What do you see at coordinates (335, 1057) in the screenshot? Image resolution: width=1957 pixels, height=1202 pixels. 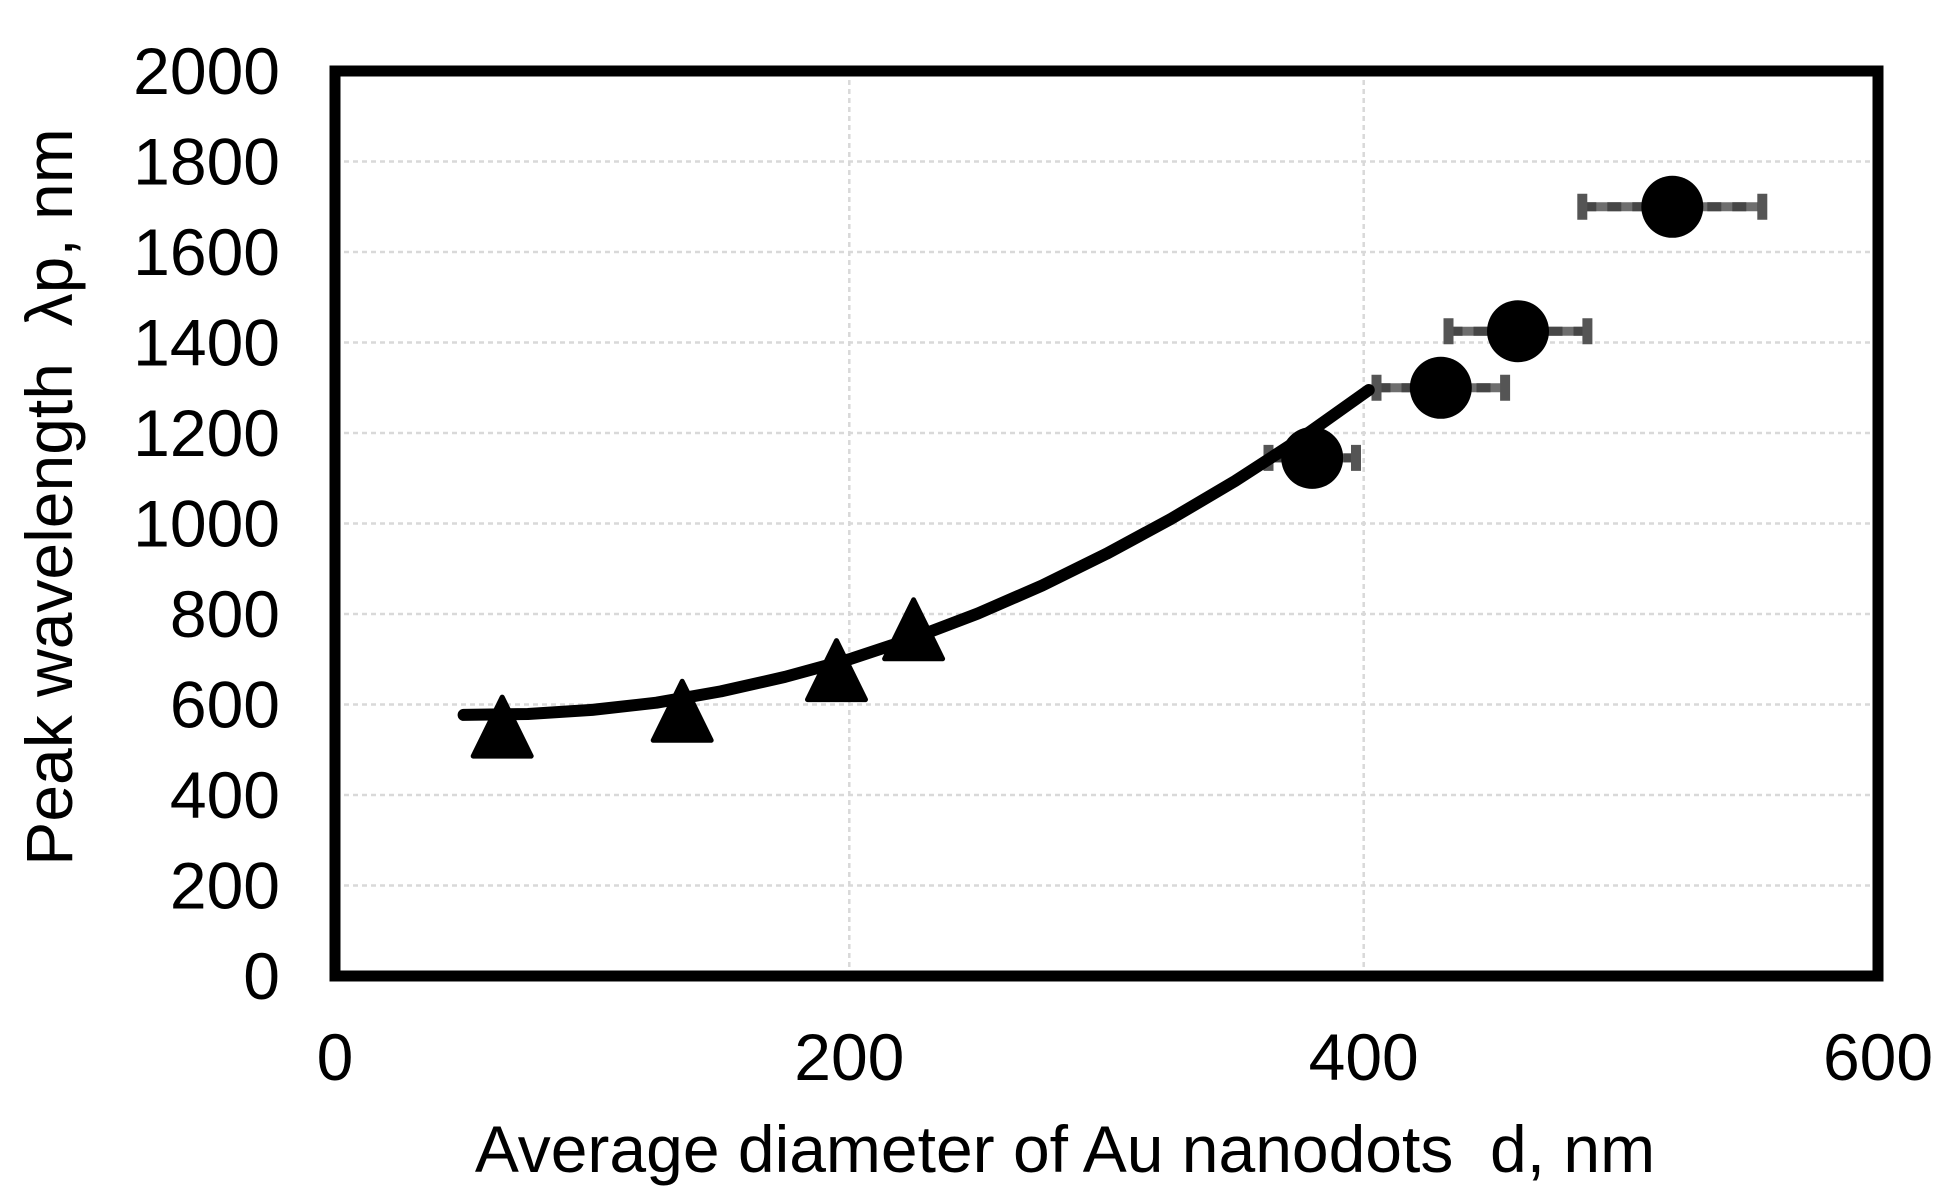 I see `x-tick-label: 0` at bounding box center [335, 1057].